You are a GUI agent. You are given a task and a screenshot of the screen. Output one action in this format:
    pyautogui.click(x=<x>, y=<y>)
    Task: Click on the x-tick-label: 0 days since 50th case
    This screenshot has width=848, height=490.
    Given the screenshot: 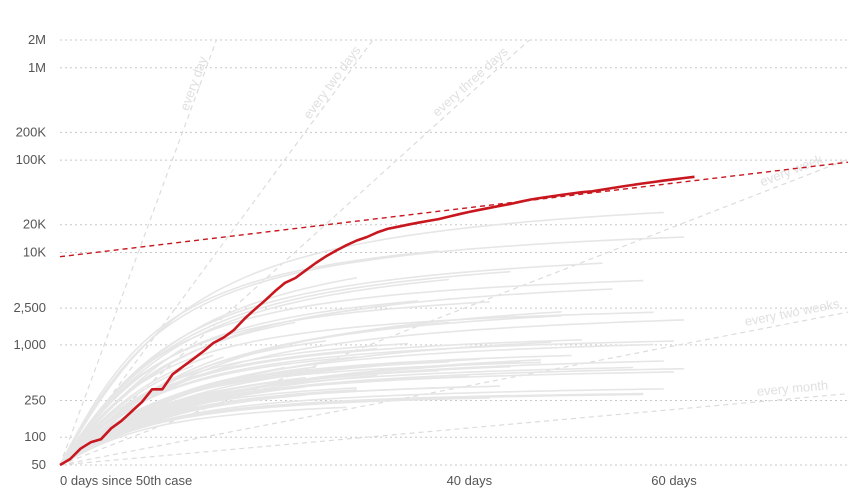 What is the action you would take?
    pyautogui.click(x=126, y=480)
    